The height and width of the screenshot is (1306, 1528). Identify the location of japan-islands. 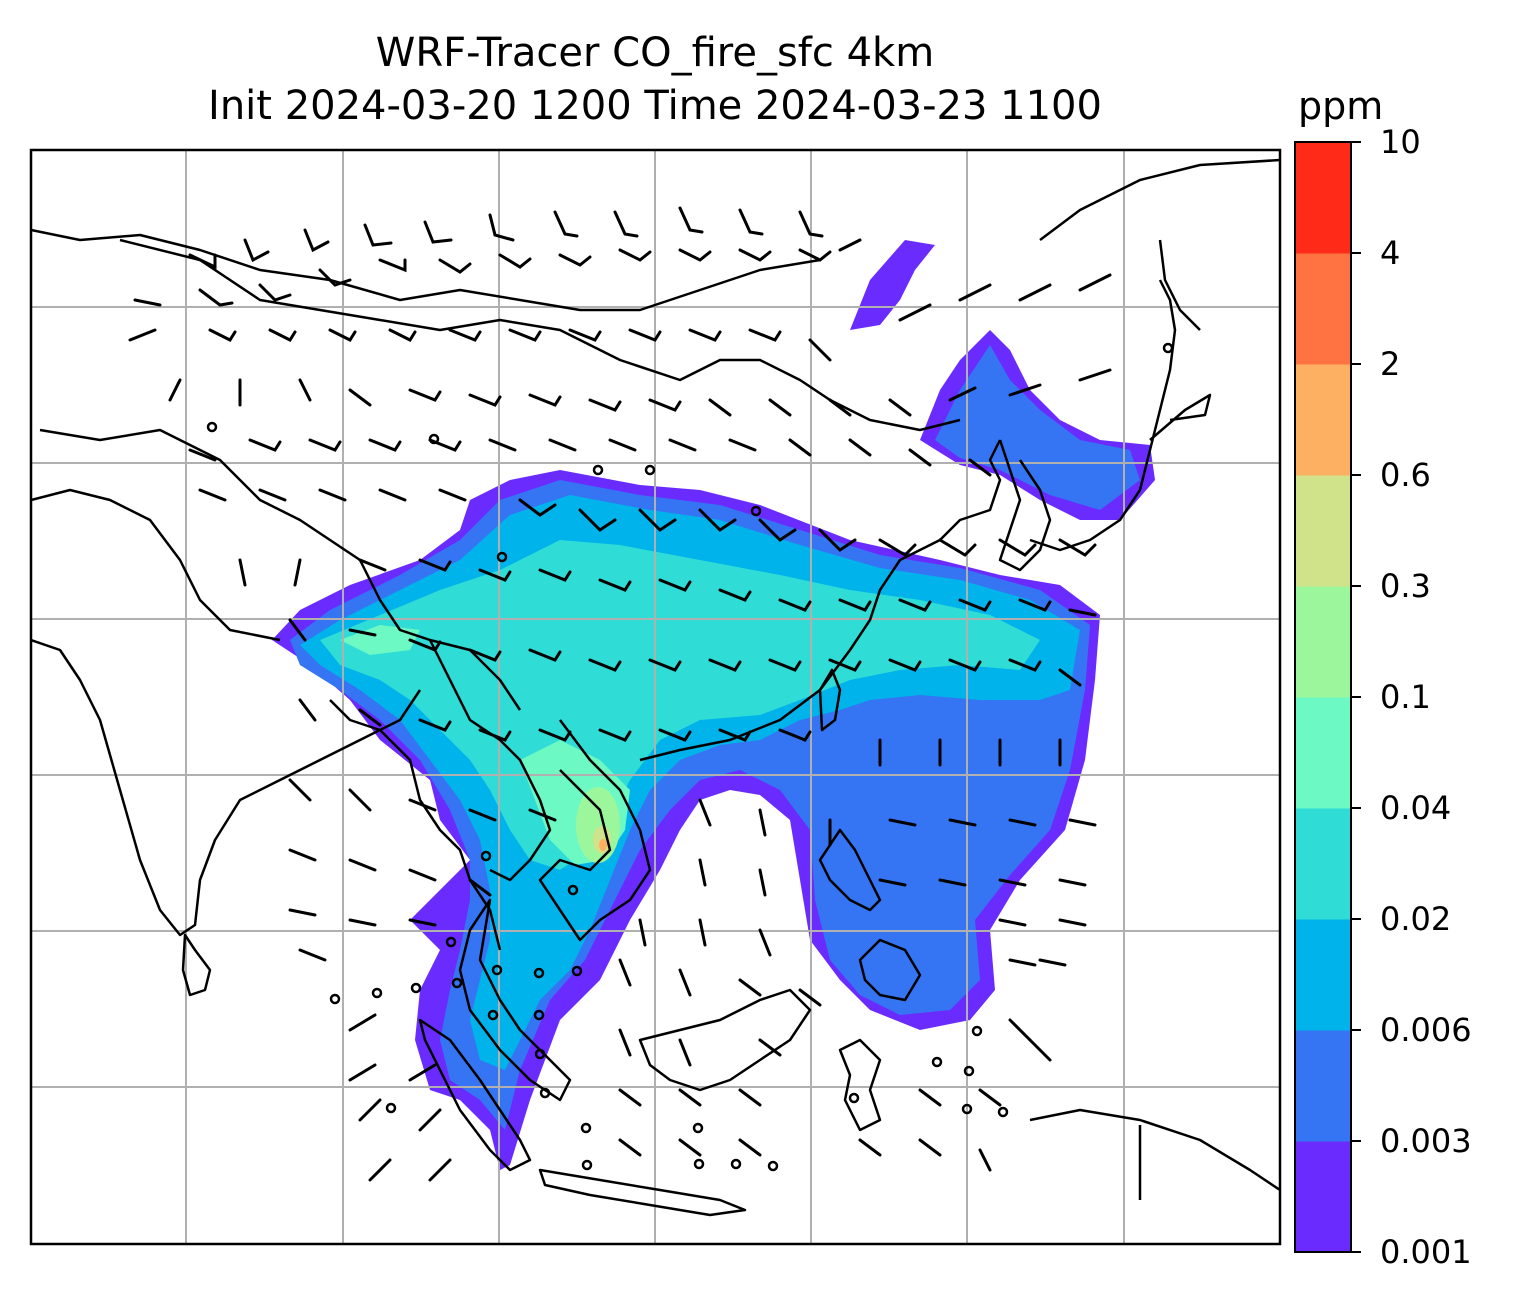
(1120, 415).